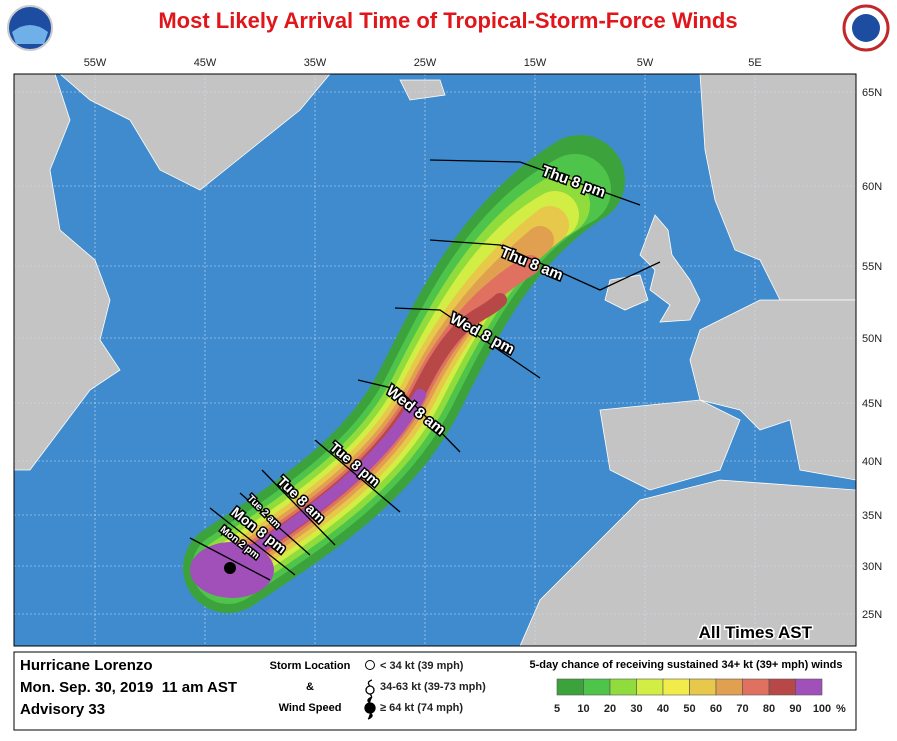  What do you see at coordinates (128, 687) in the screenshot?
I see `advisory-date: Mon. Sep. 30, 2019 11 am AST` at bounding box center [128, 687].